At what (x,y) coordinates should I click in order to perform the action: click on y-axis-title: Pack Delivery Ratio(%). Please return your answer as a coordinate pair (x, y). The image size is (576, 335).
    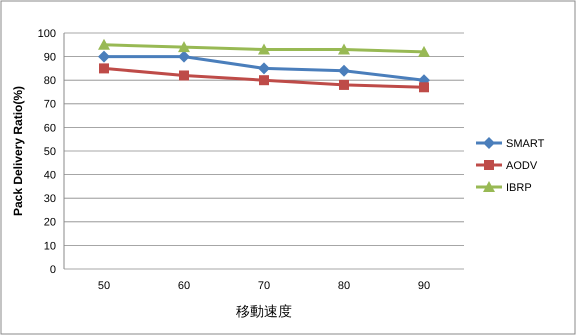
    Looking at the image, I should click on (18, 151).